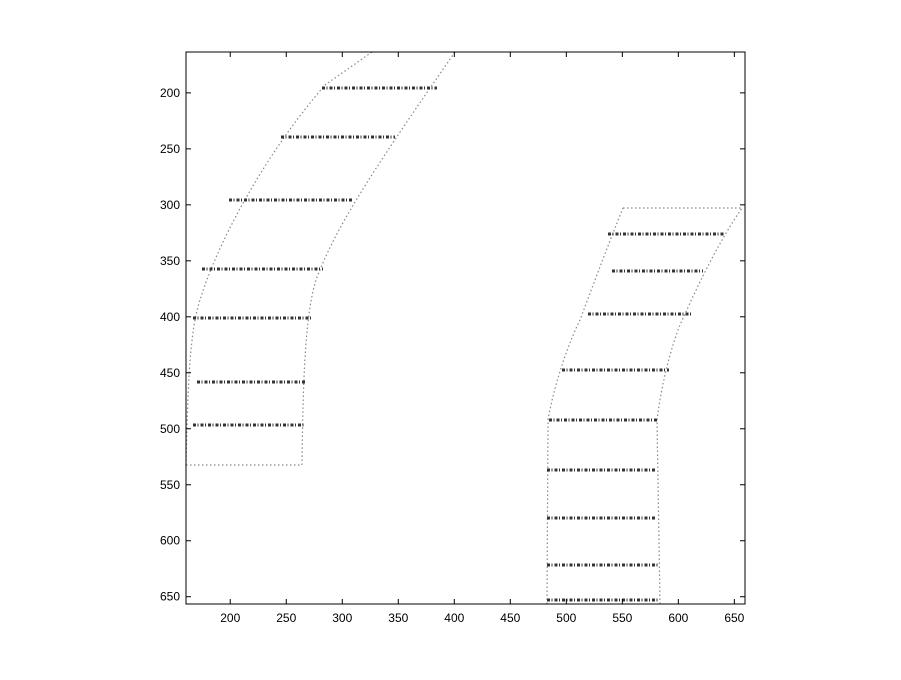 Image resolution: width=901 pixels, height=680 pixels. Describe the element at coordinates (230, 618) in the screenshot. I see `x-tick-label: 200` at that location.